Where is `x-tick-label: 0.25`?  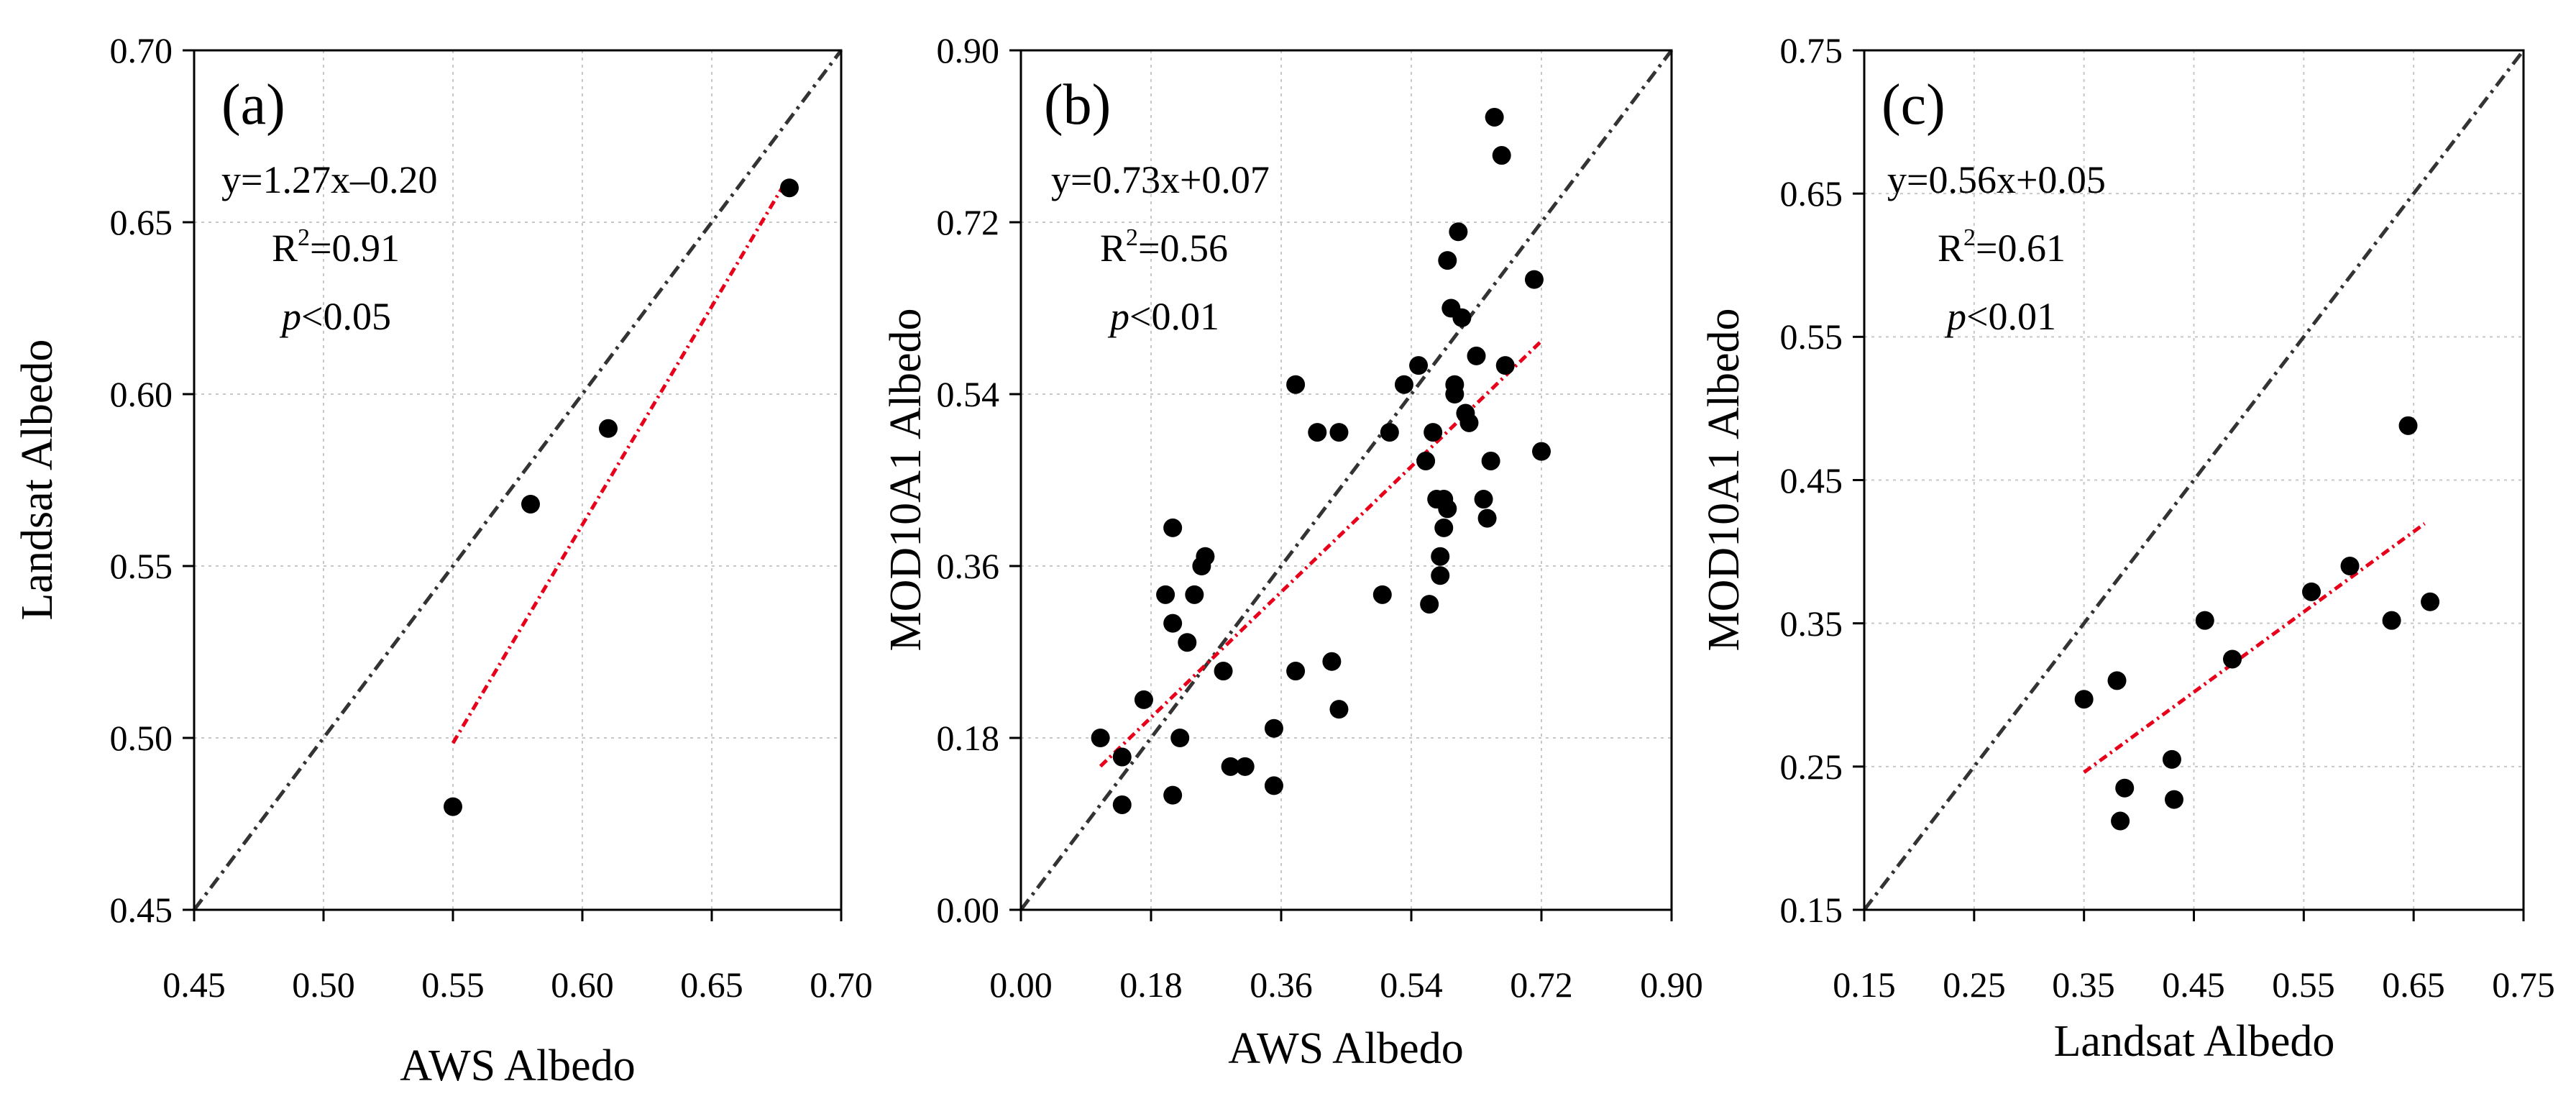
x-tick-label: 0.25 is located at coordinates (1975, 984).